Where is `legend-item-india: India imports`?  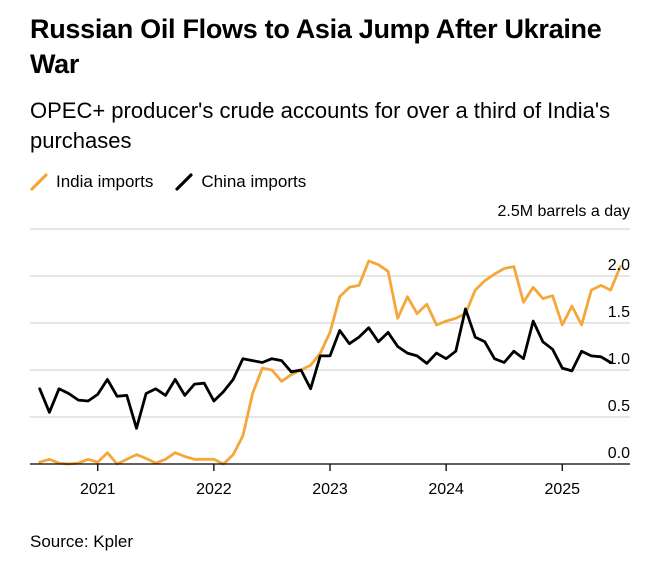
legend-item-india: India imports is located at coordinates (91, 182).